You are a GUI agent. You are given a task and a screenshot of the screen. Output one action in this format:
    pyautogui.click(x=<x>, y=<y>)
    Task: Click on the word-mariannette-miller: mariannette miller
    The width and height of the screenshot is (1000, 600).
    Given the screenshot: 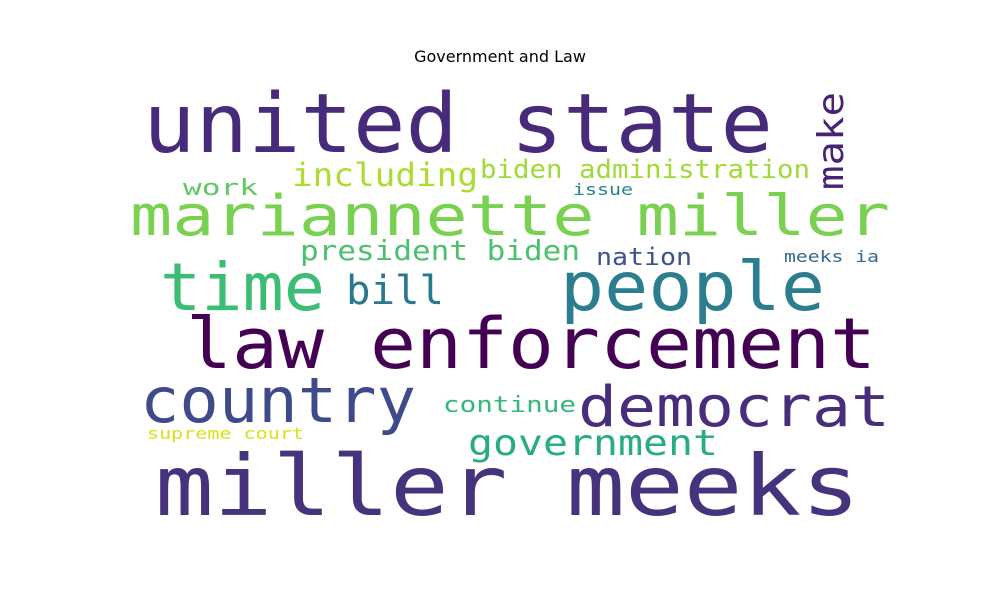 What is the action you would take?
    pyautogui.click(x=510, y=216)
    